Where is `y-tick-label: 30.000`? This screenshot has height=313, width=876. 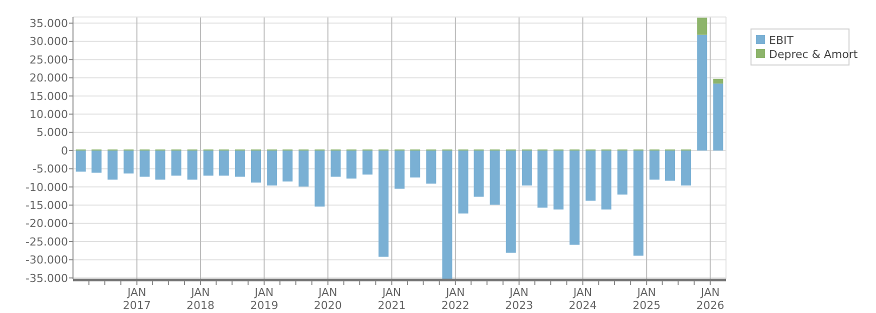 y-tick-label: 30.000 is located at coordinates (49, 41).